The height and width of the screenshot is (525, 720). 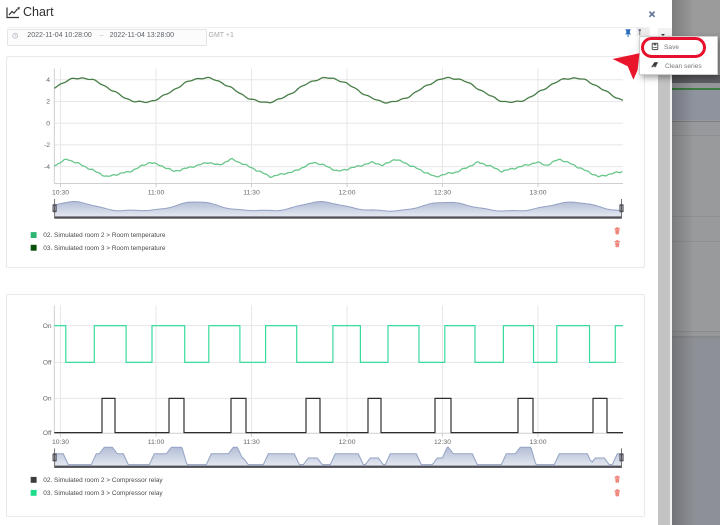 What do you see at coordinates (671, 47) in the screenshot?
I see `svg-text: Save` at bounding box center [671, 47].